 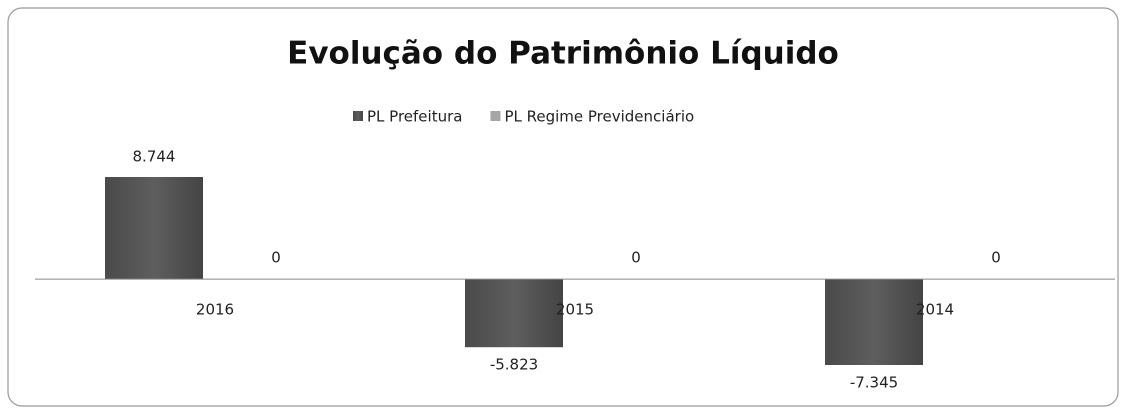 What do you see at coordinates (154, 157) in the screenshot?
I see `data-label: 8.744` at bounding box center [154, 157].